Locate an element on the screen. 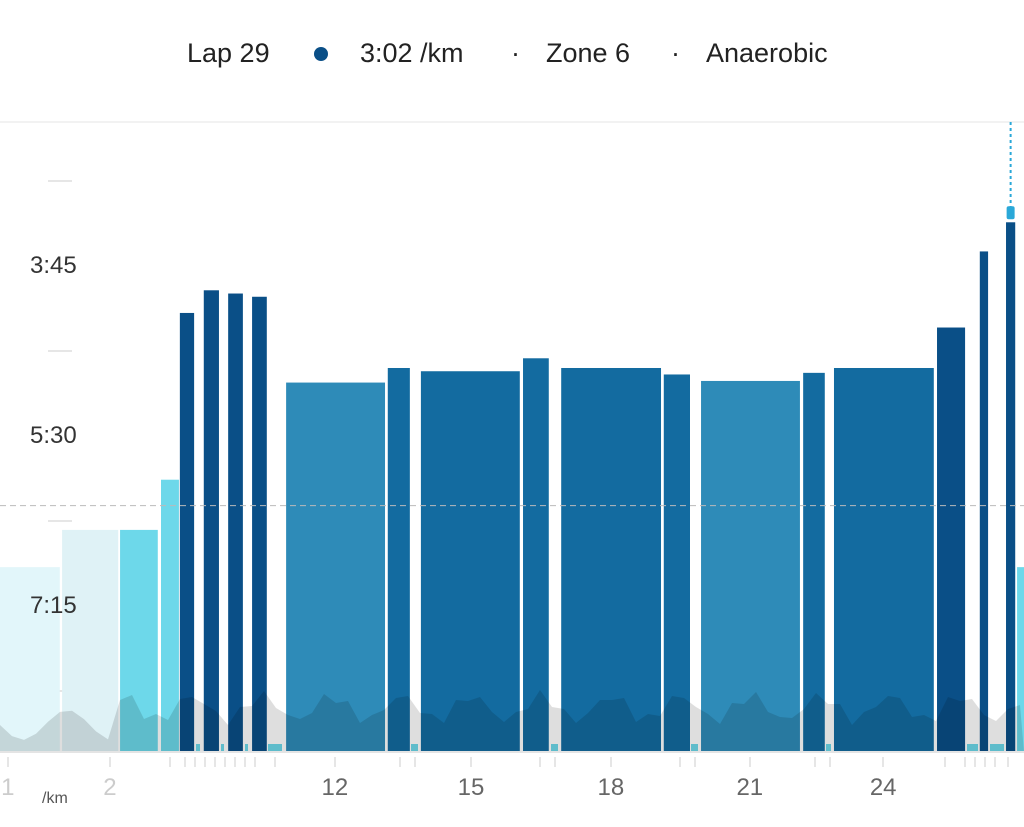 This screenshot has height=827, width=1024. elevation-area is located at coordinates (512, 721).